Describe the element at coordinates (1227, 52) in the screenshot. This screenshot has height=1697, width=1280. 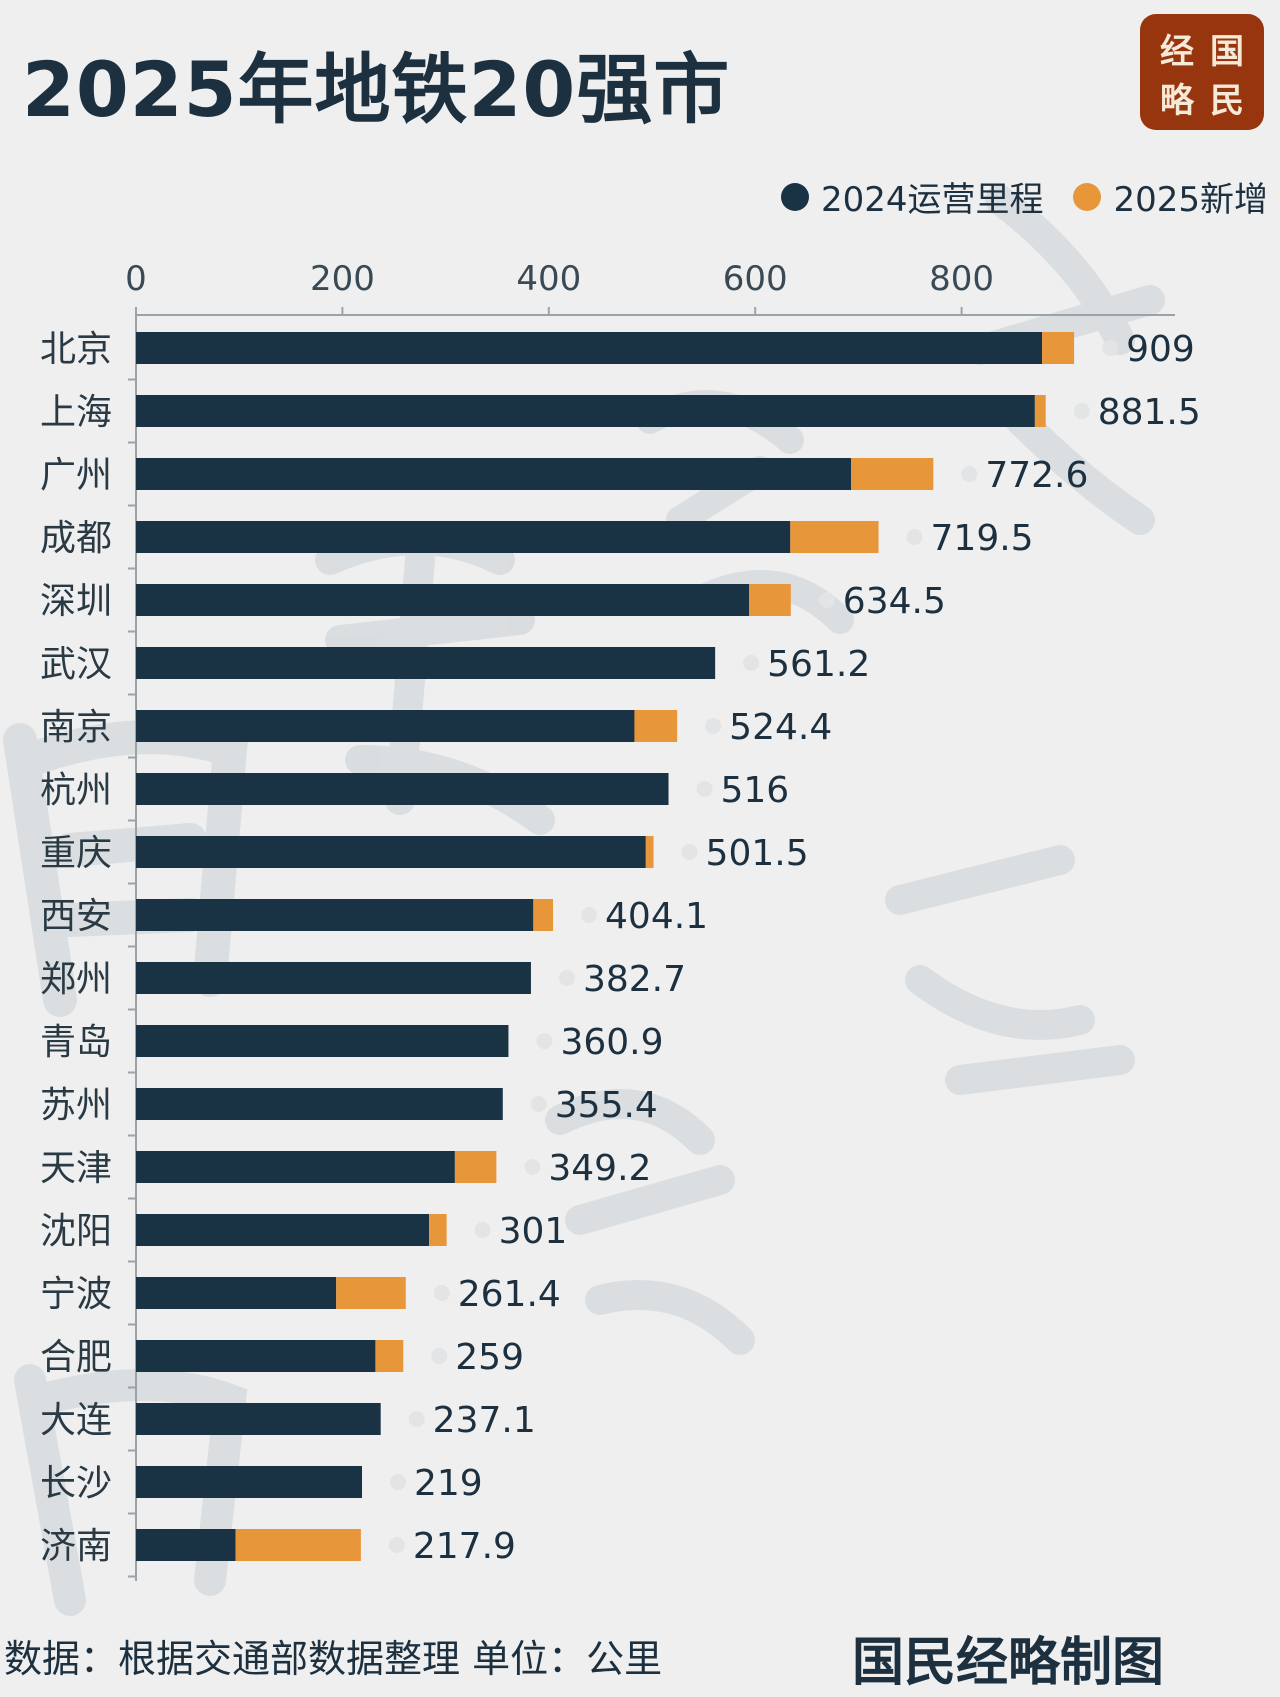
I see `logo-char: 国` at that location.